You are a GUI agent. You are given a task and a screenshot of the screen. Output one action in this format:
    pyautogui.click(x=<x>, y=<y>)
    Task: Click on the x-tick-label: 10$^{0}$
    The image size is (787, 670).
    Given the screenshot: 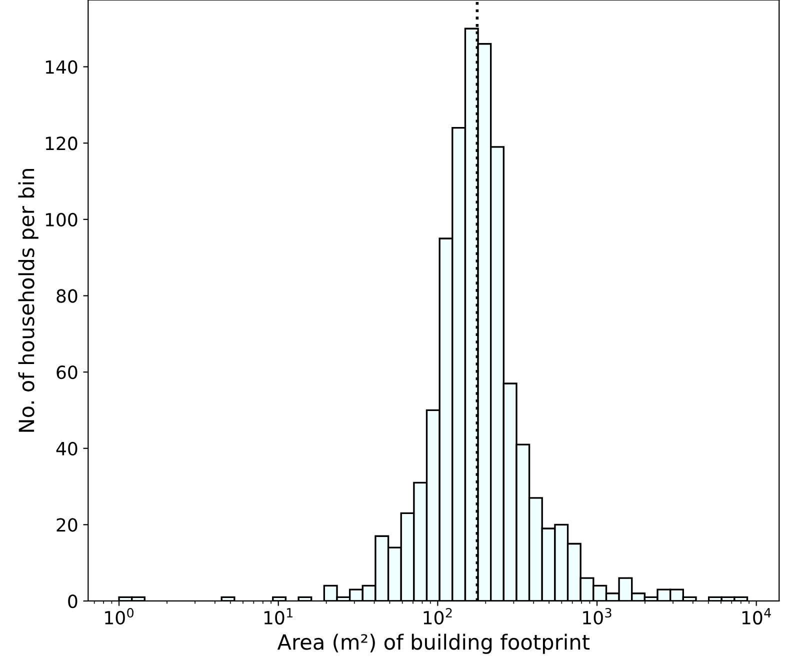 What is the action you would take?
    pyautogui.click(x=119, y=616)
    